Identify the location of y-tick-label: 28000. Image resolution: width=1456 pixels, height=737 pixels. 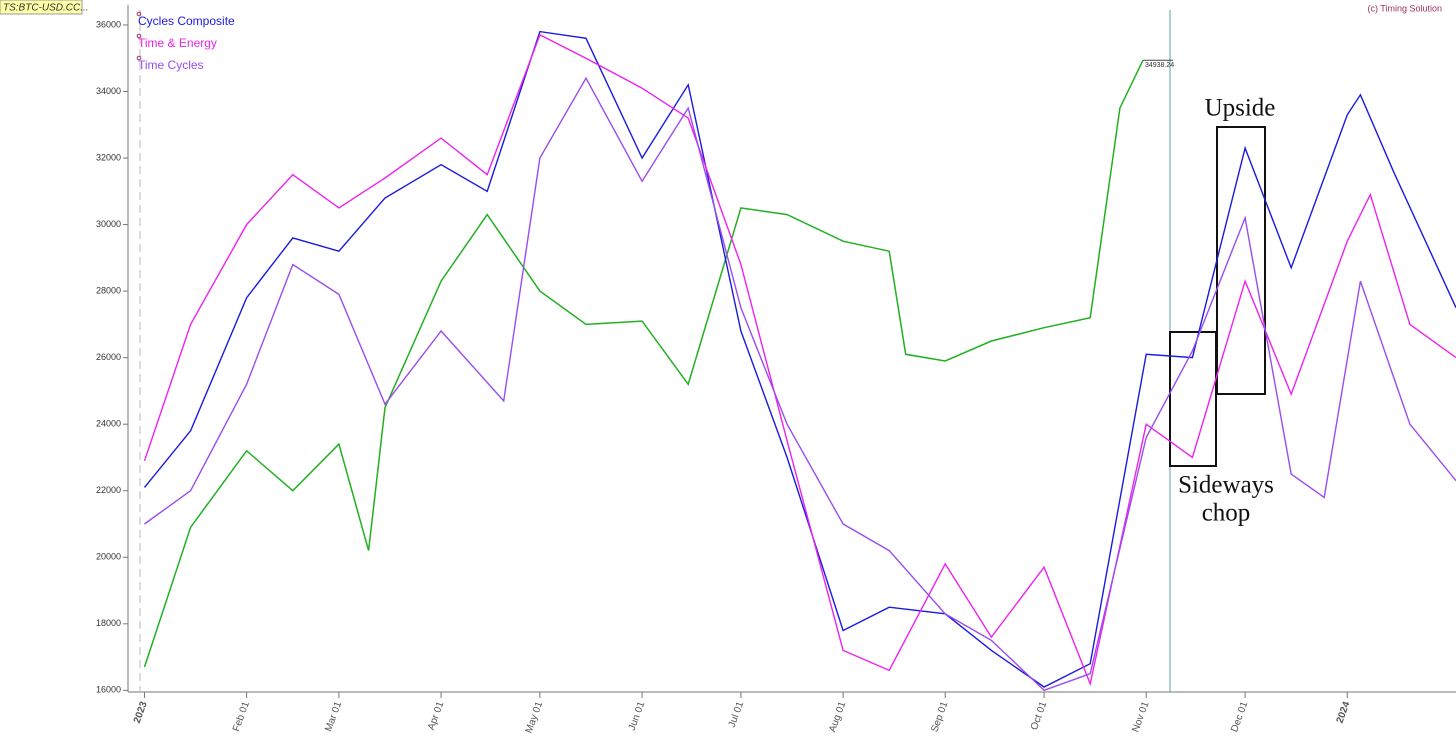
(108, 290).